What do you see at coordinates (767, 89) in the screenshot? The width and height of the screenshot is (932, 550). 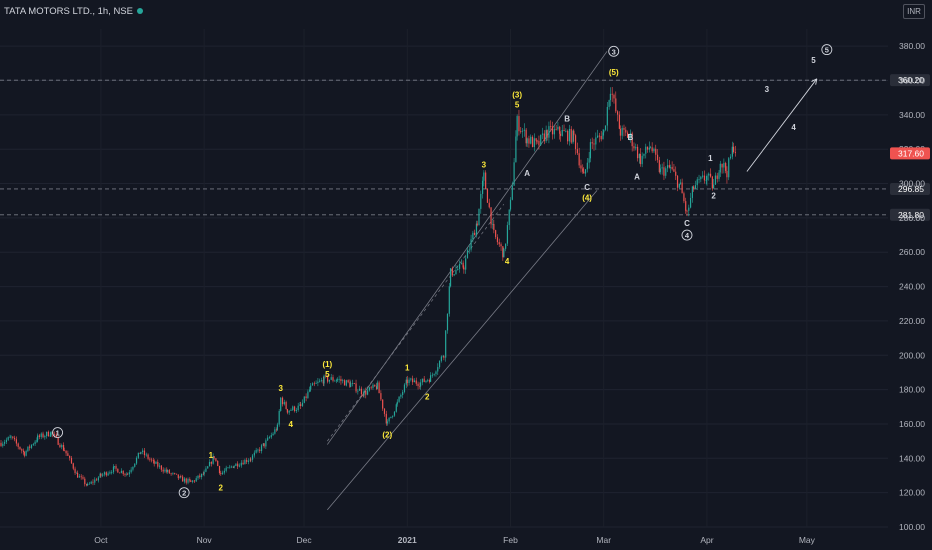 I see `wave-label: 3` at bounding box center [767, 89].